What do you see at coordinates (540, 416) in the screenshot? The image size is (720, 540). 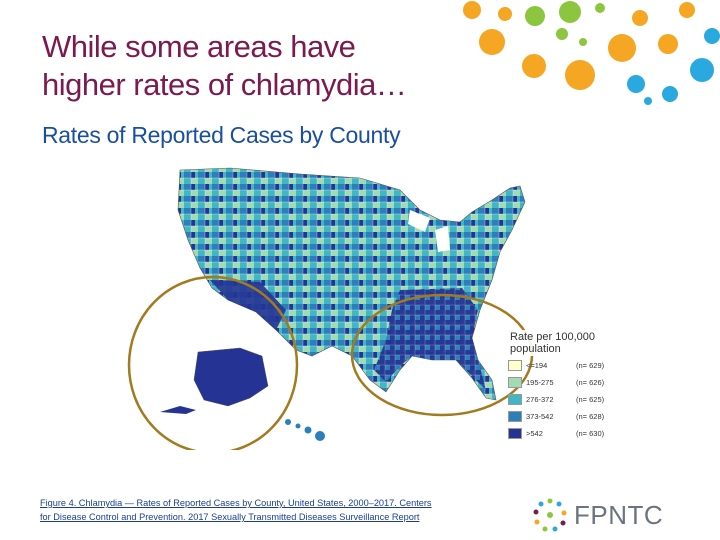 I see `legend-range: 373-542` at bounding box center [540, 416].